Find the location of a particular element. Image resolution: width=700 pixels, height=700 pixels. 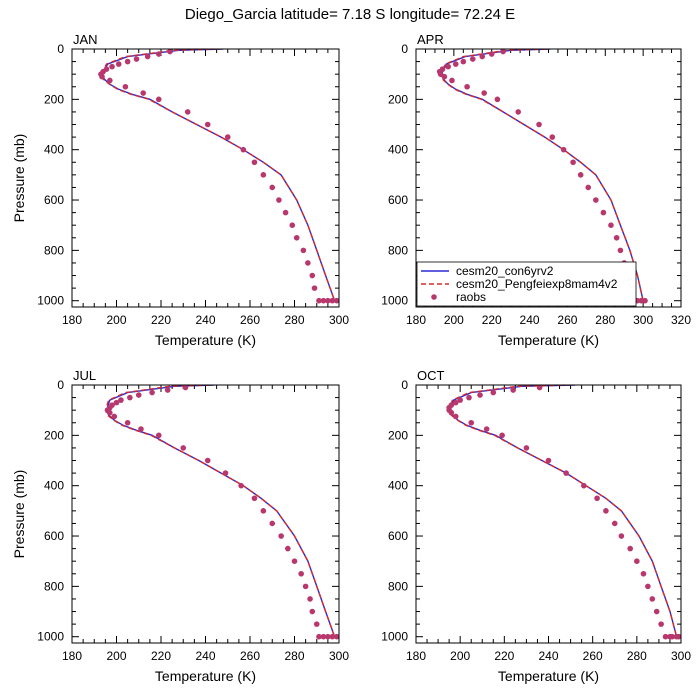

panel-label: APR is located at coordinates (430, 39).